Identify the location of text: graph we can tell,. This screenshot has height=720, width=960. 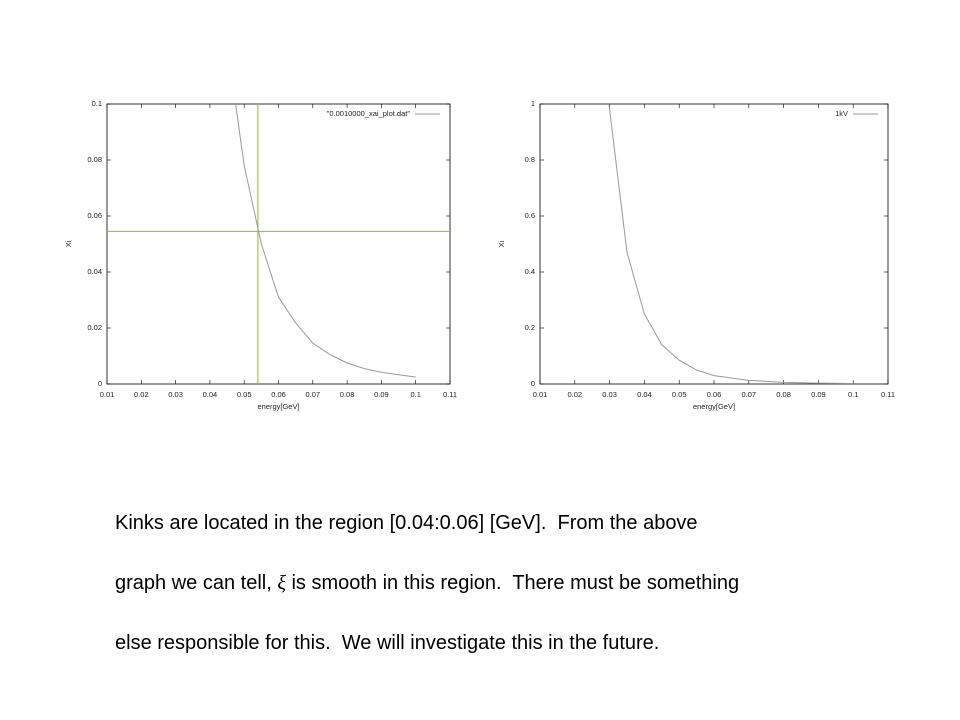
(196, 583).